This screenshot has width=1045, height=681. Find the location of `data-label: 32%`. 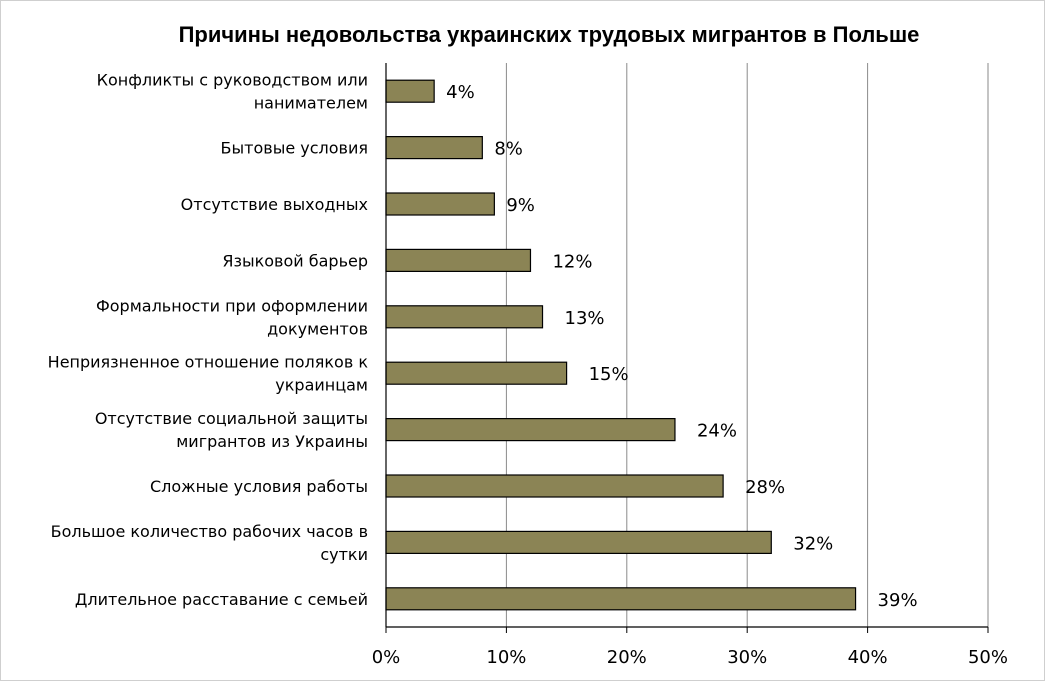

data-label: 32% is located at coordinates (813, 543).